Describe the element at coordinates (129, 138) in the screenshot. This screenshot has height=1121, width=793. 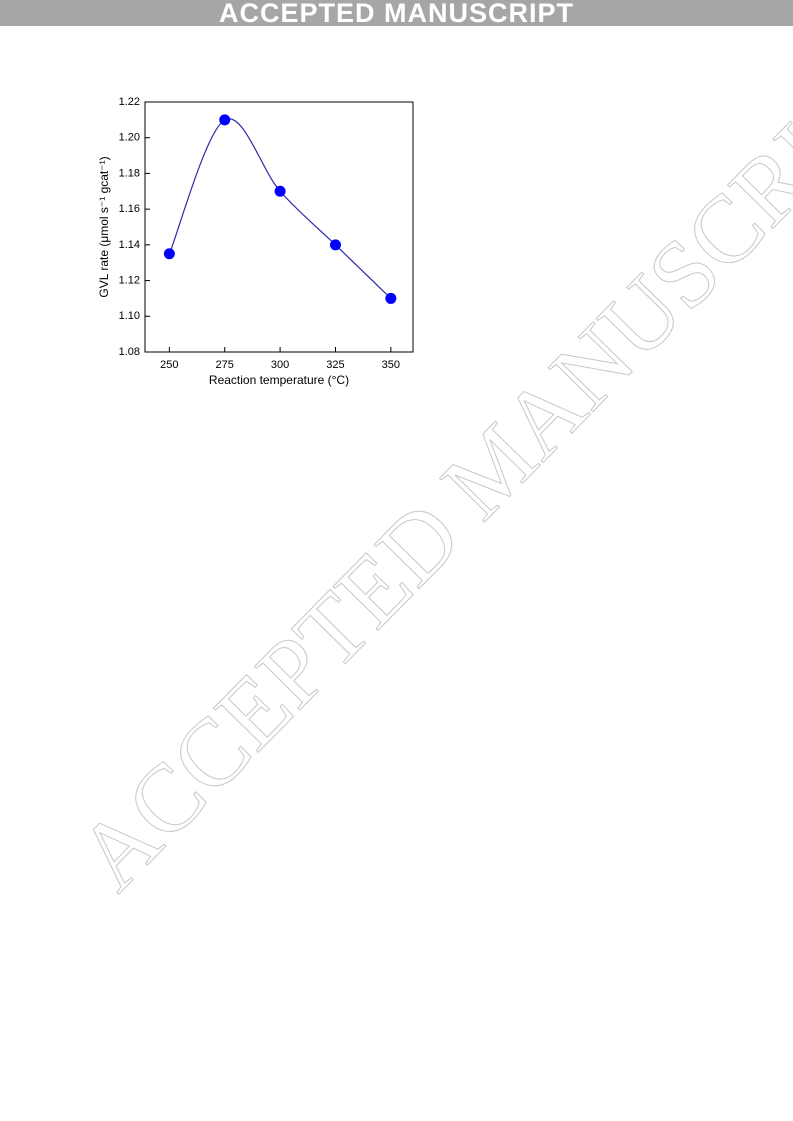
I see `y-tick-label: 1.20` at that location.